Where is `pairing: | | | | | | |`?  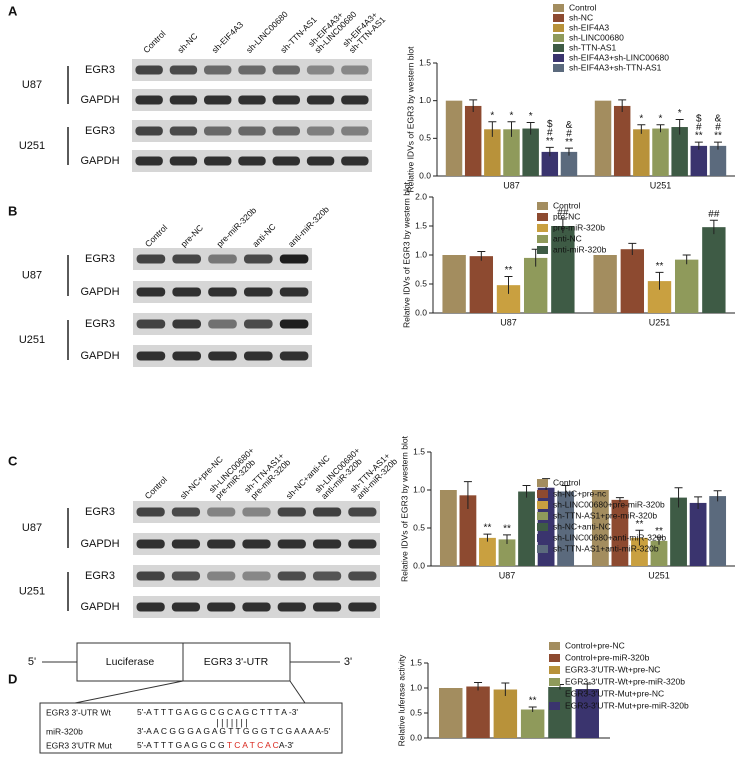
pairing: | | | | | | | is located at coordinates (231, 722).